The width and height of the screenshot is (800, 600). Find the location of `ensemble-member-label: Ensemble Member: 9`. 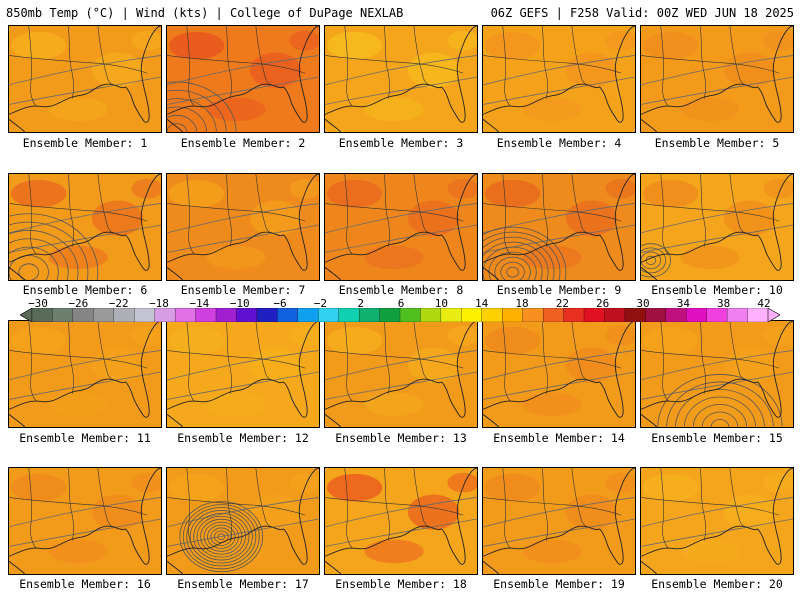

ensemble-member-label: Ensemble Member: 9 is located at coordinates (559, 290).